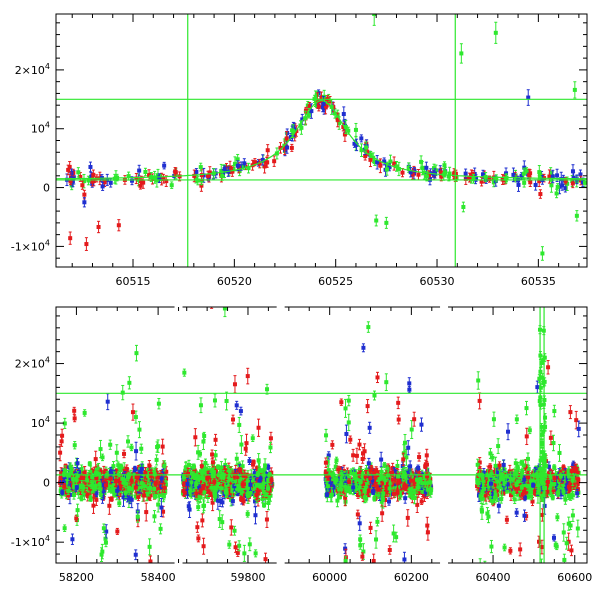 The height and width of the screenshot is (600, 600). I want to click on y-tick-label: 2×104, so click(32, 363).